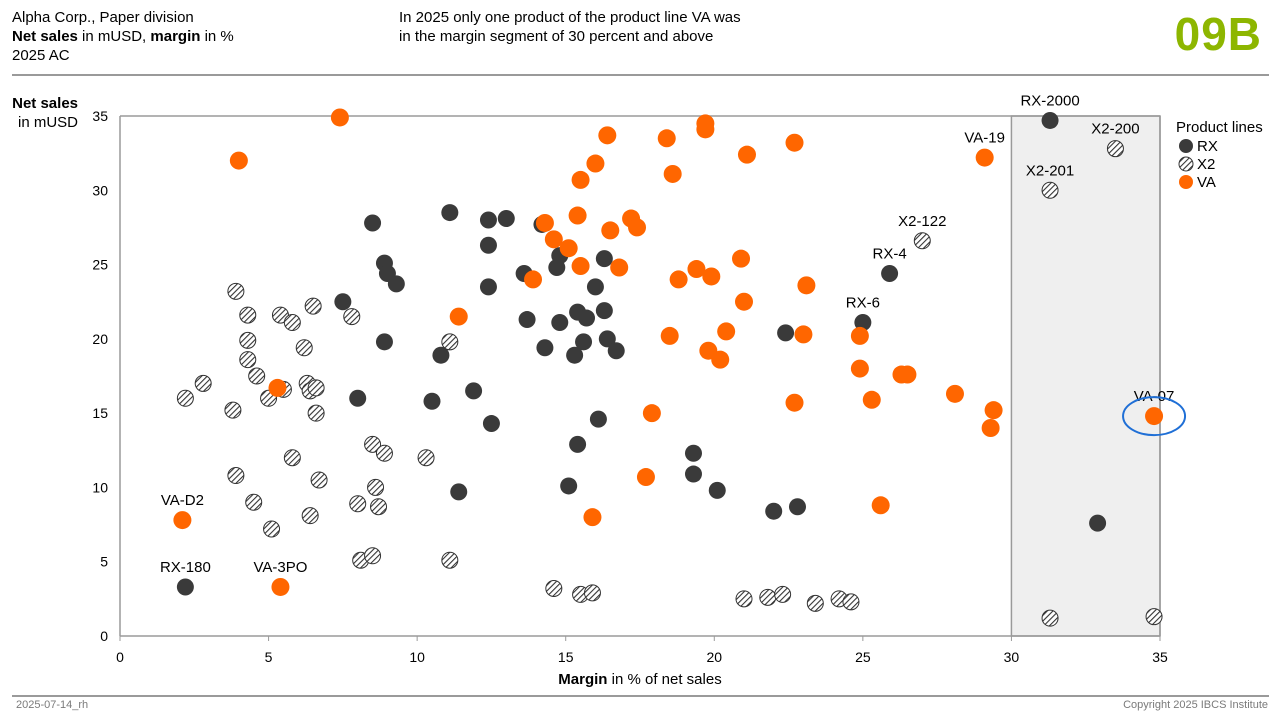 This screenshot has width=1280, height=720. I want to click on x-axis-title: Margin in % of net sales, so click(639, 679).